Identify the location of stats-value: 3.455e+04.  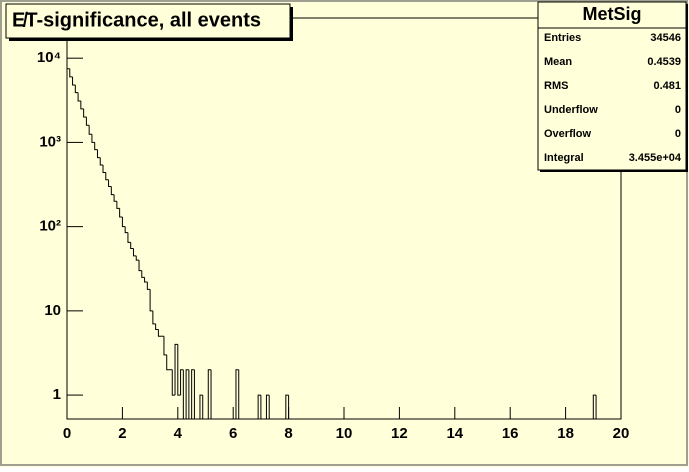
(655, 158).